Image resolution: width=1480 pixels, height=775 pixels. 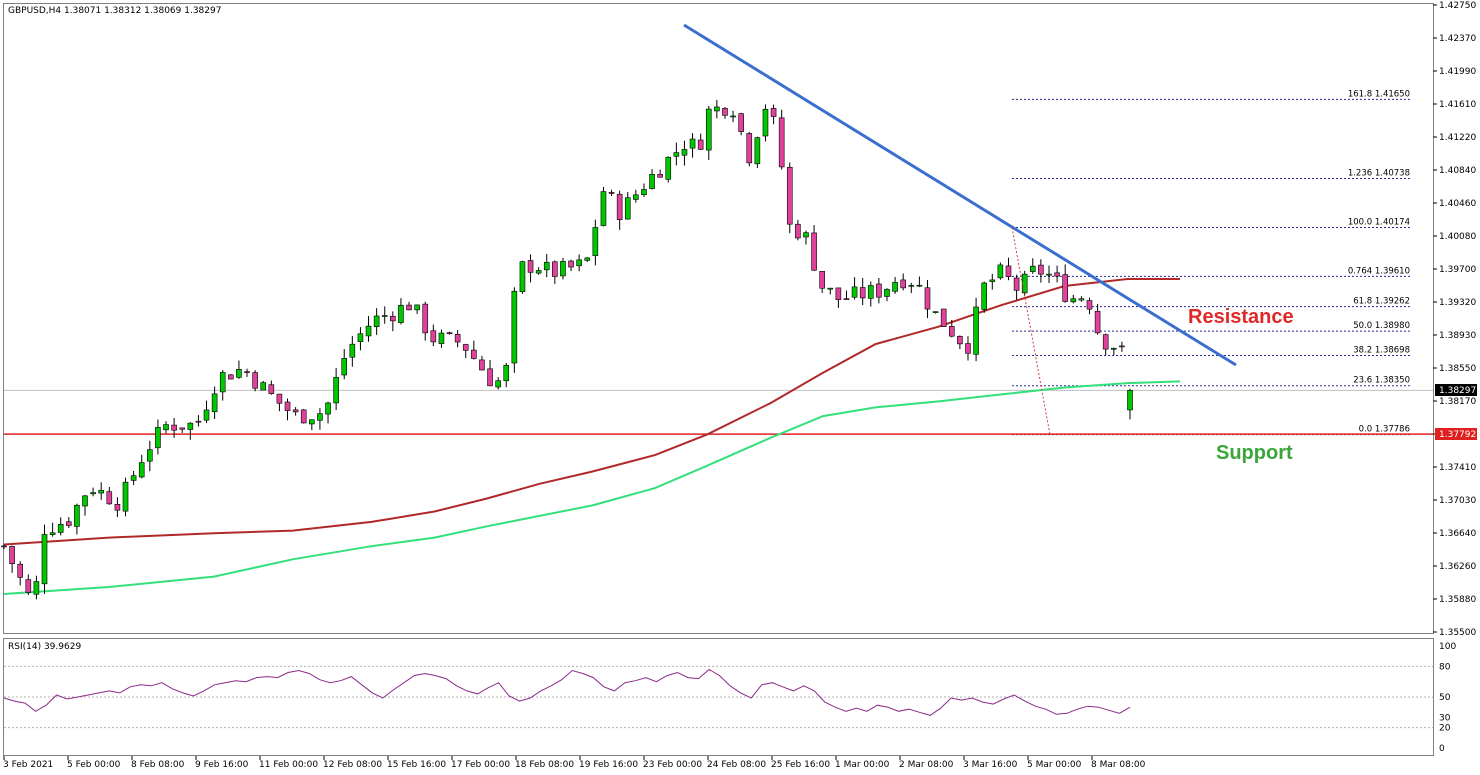 I want to click on x-tick-label: 1 Mar 00:00, so click(x=862, y=765).